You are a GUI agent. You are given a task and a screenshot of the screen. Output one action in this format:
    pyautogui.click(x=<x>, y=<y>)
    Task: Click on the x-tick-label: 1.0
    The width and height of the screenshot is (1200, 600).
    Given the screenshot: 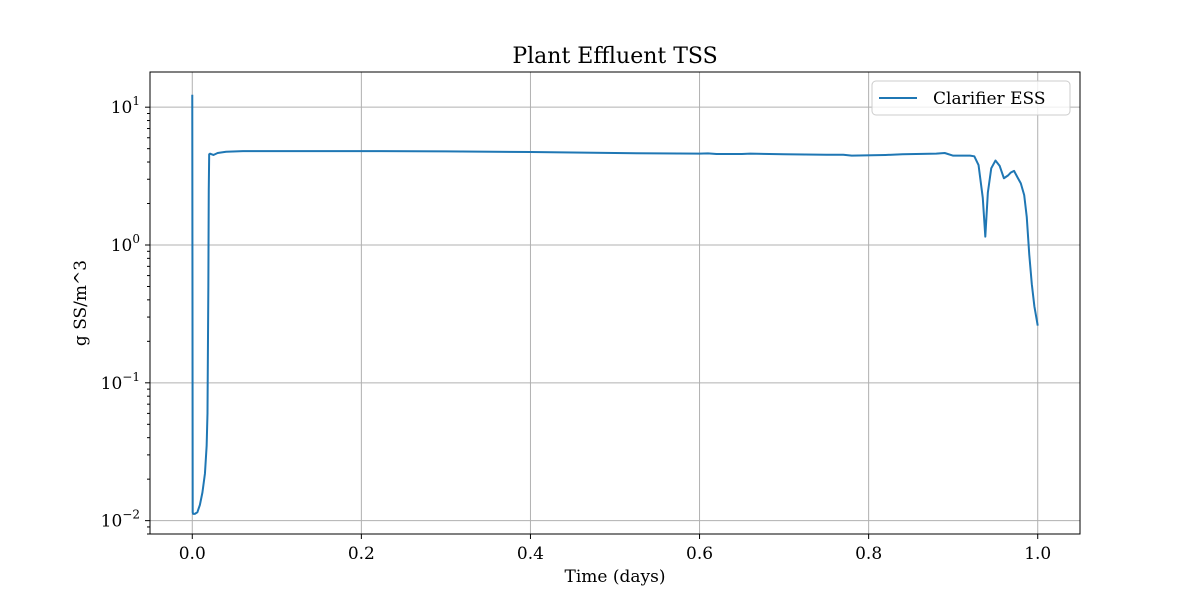 What is the action you would take?
    pyautogui.click(x=1037, y=554)
    